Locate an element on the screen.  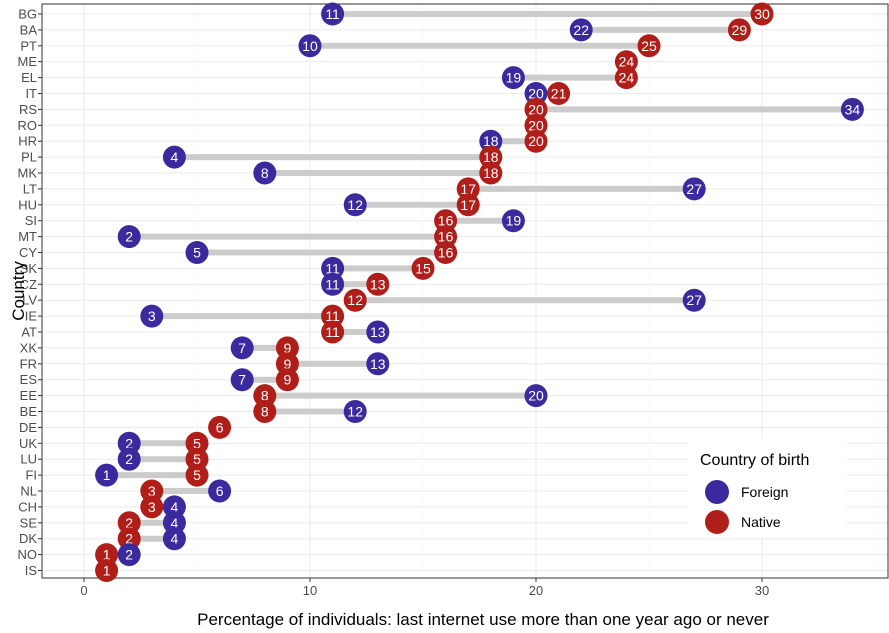
native-value-label: 11 is located at coordinates (332, 316).